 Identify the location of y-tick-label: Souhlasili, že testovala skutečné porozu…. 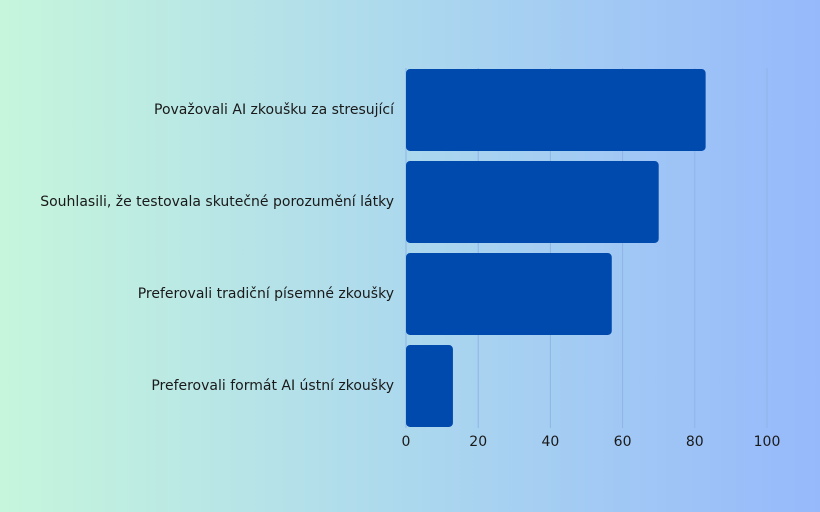
(217, 202).